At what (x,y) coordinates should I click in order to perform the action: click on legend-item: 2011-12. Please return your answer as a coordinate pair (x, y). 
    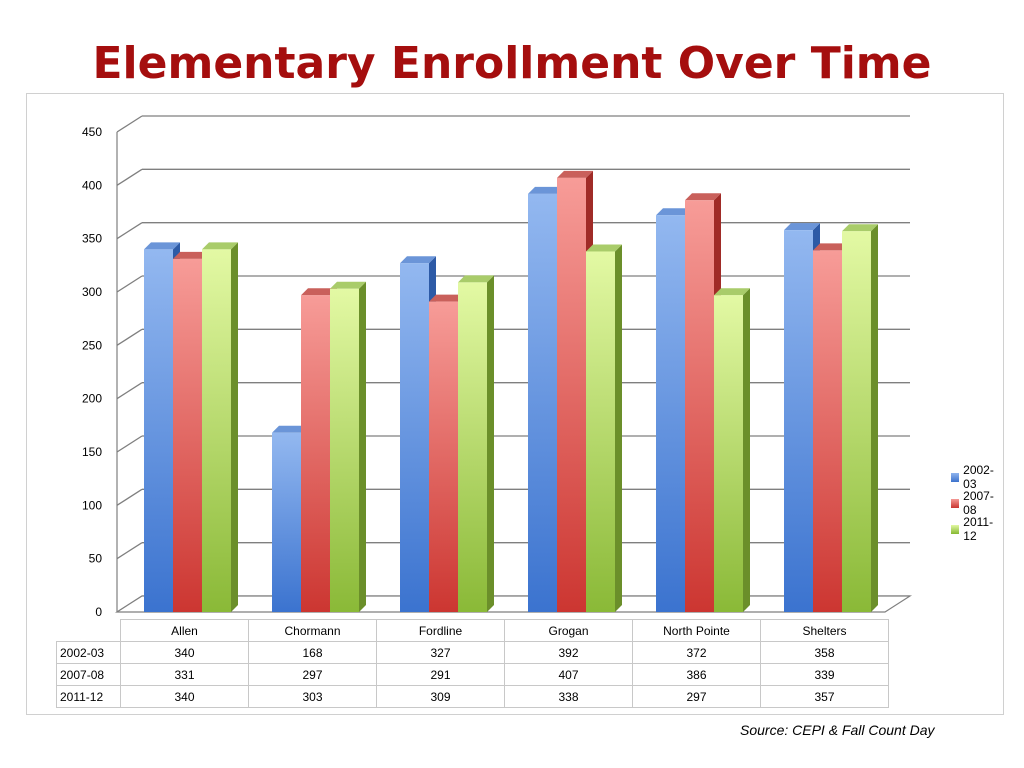
    Looking at the image, I should click on (977, 529).